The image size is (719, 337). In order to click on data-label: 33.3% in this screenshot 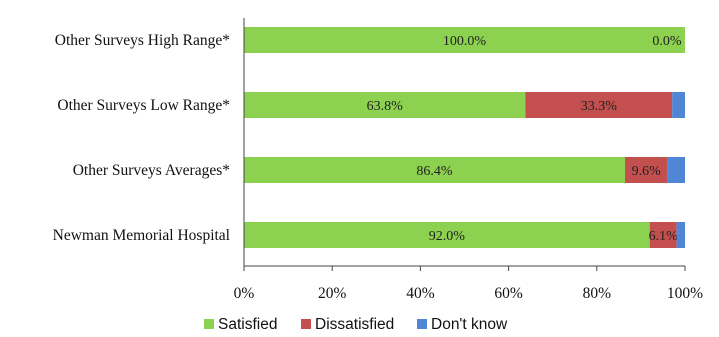, I will do `click(599, 106)`.